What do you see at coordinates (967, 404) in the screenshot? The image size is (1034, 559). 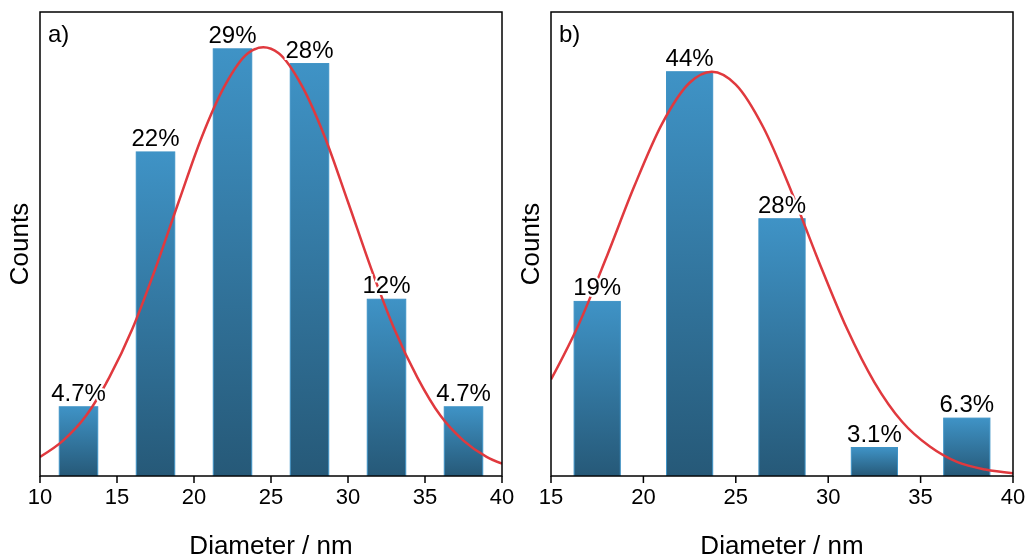 I see `data-label: 6.3%` at bounding box center [967, 404].